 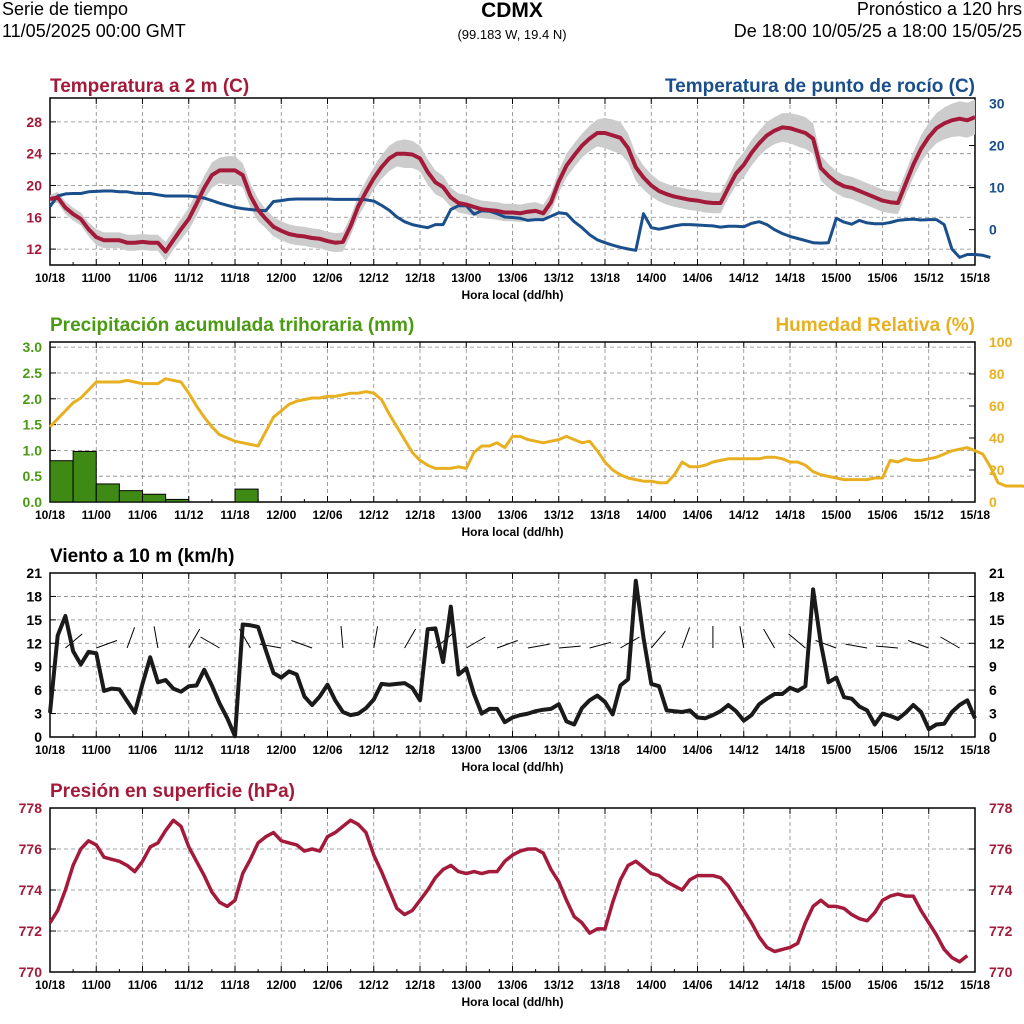 I want to click on y-tick-label-right: 18, so click(x=997, y=596).